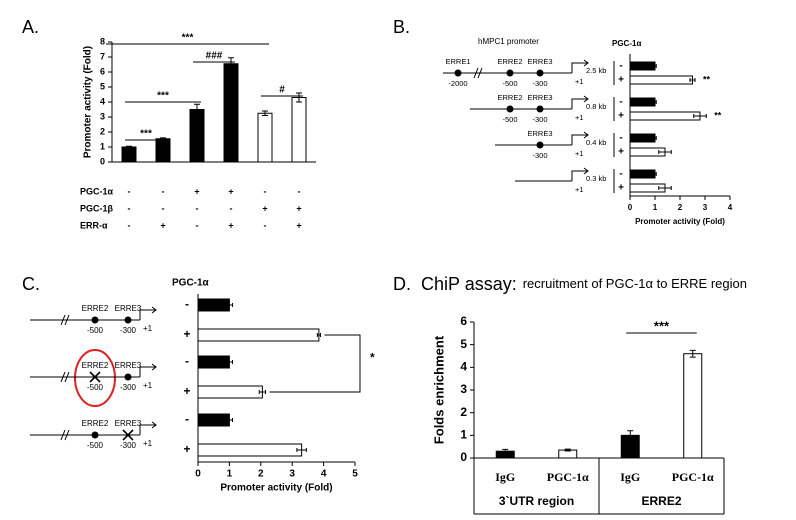 The width and height of the screenshot is (796, 520). I want to click on construct-size: 2.5 kb, so click(596, 70).